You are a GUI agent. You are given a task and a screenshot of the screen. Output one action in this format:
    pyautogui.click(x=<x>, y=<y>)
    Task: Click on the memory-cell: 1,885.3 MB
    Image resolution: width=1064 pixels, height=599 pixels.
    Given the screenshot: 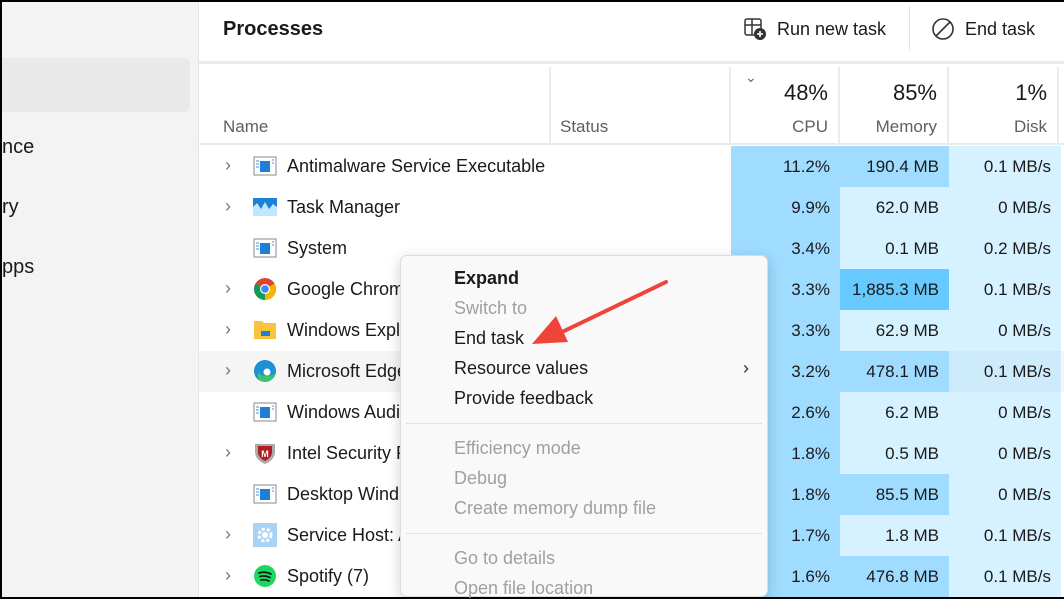 What is the action you would take?
    pyautogui.click(x=894, y=289)
    